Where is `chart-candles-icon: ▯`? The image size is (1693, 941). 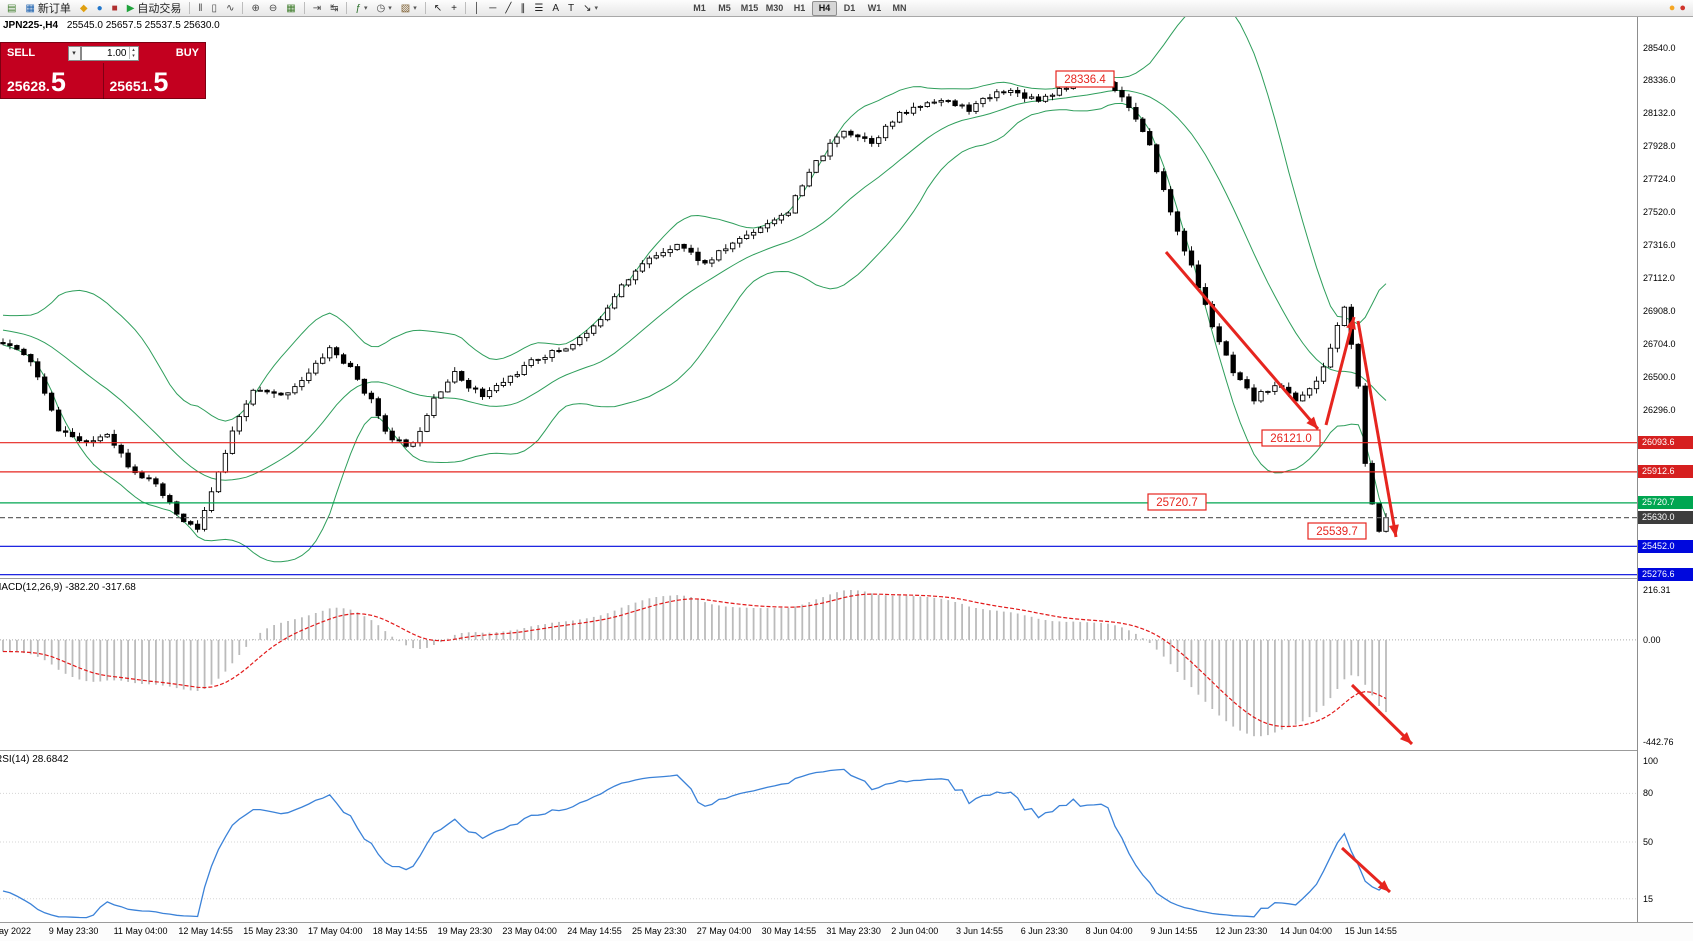
chart-candles-icon: ▯ is located at coordinates (214, 8).